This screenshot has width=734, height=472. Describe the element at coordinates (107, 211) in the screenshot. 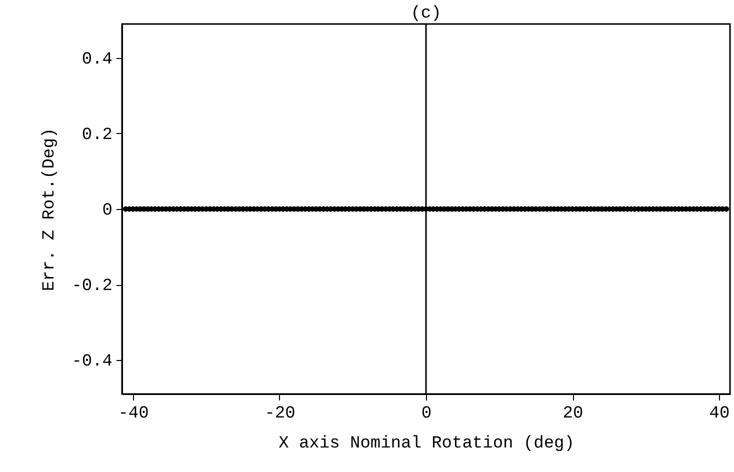

I see `y-tick-label: 0` at that location.